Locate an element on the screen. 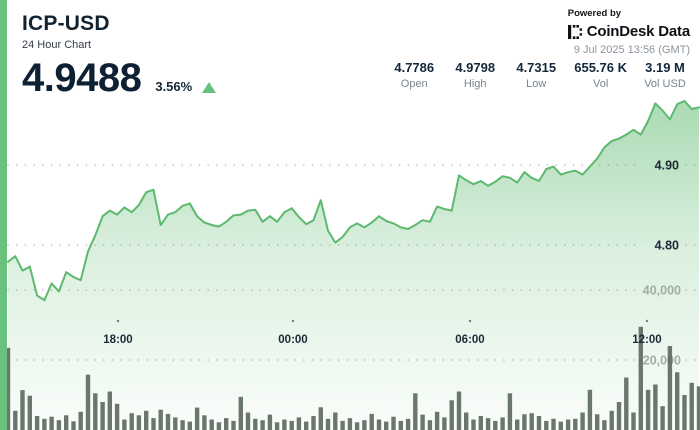  change-percent: 3.56% is located at coordinates (174, 86).